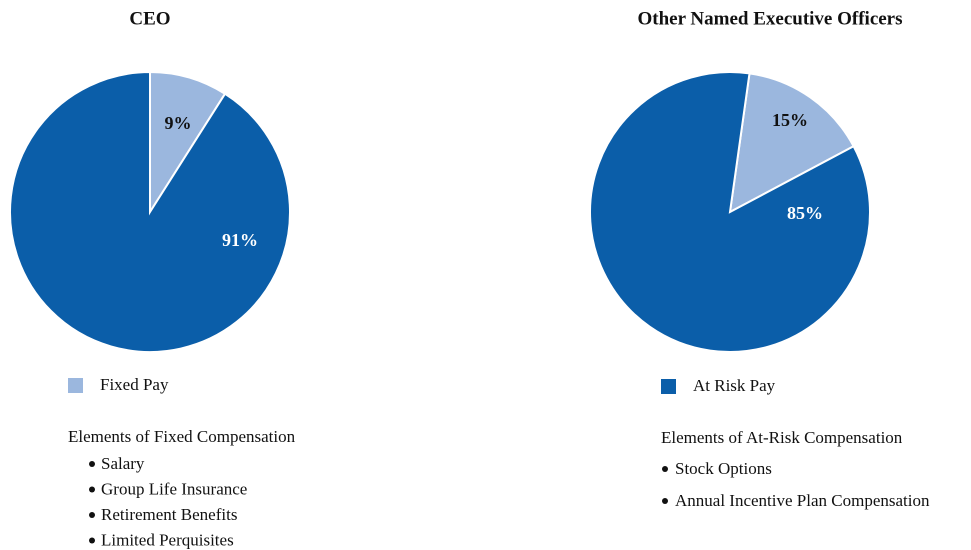  I want to click on legend-label: Fixed Pay, so click(134, 384).